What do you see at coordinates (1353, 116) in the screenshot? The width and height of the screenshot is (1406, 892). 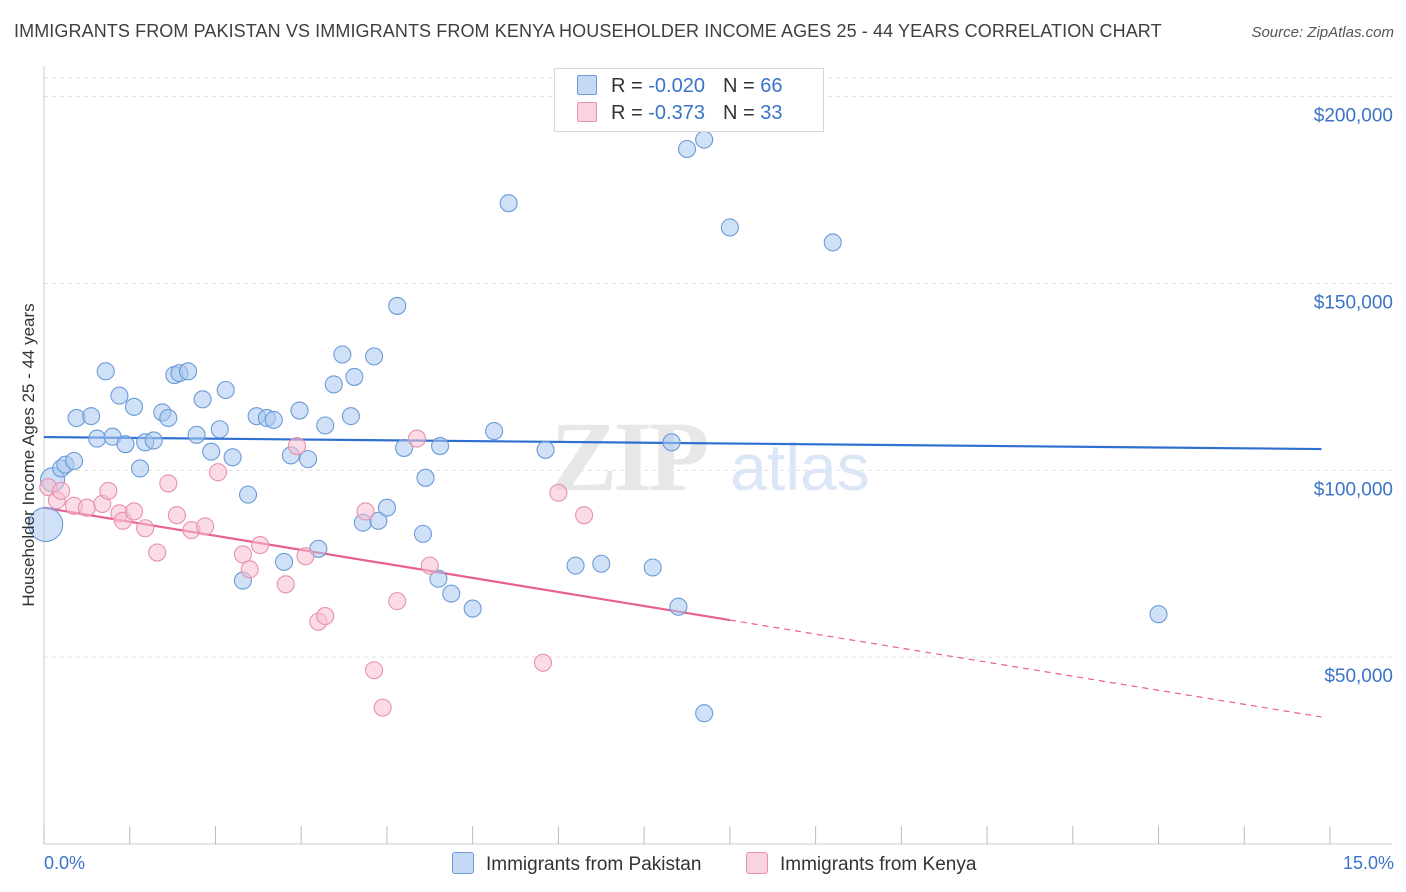 I see `y-tick-label: $200,000` at bounding box center [1353, 116].